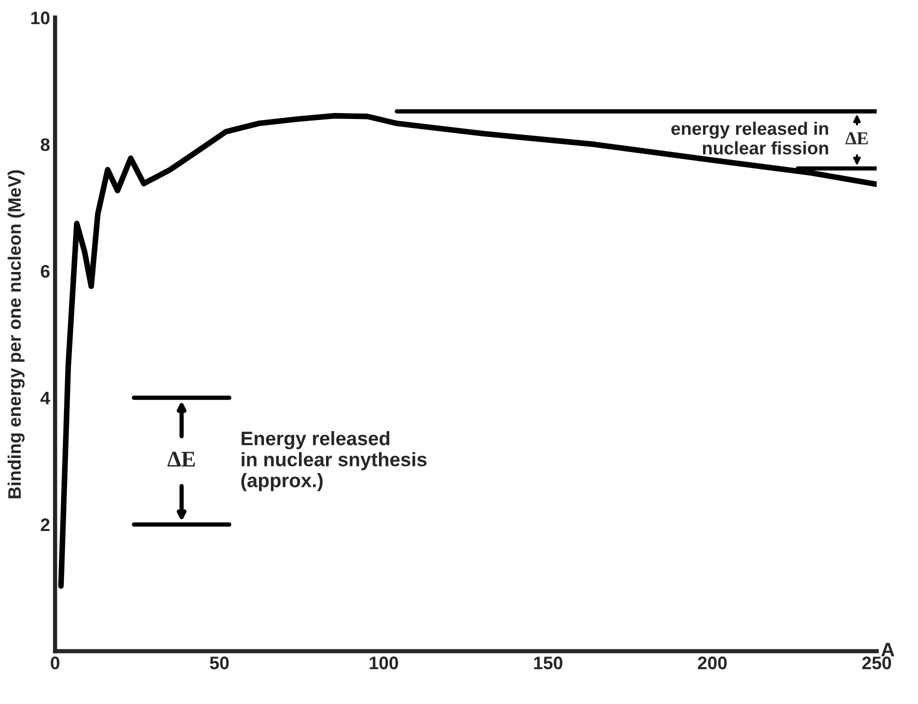  Describe the element at coordinates (40, 18) in the screenshot. I see `y-tick-label: 10` at that location.